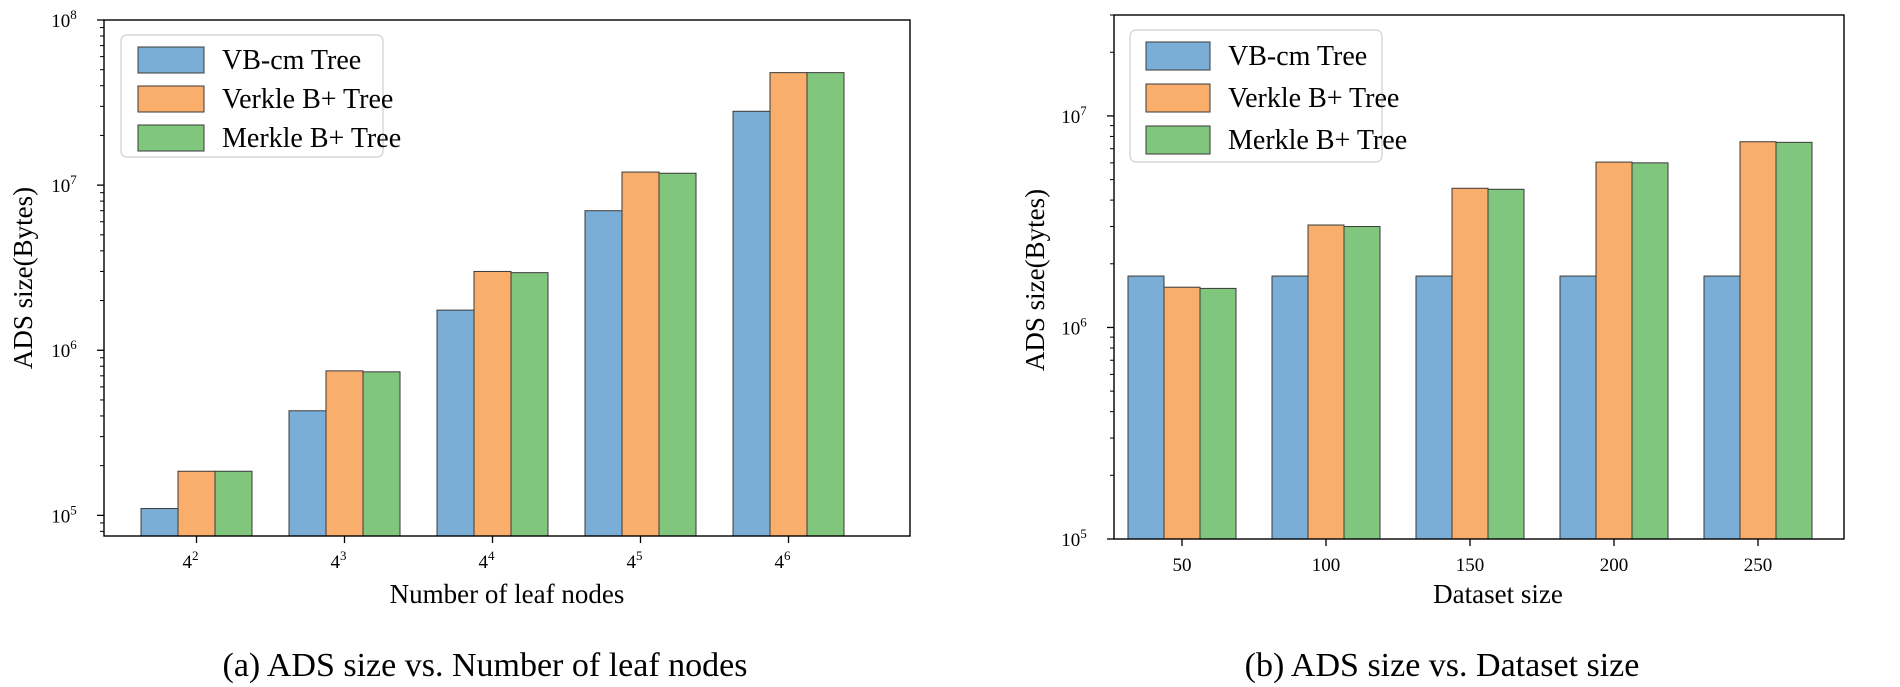 The height and width of the screenshot is (687, 1900). Describe the element at coordinates (311, 138) in the screenshot. I see `chart-a-legend-label: Merkle B+ Tree` at that location.